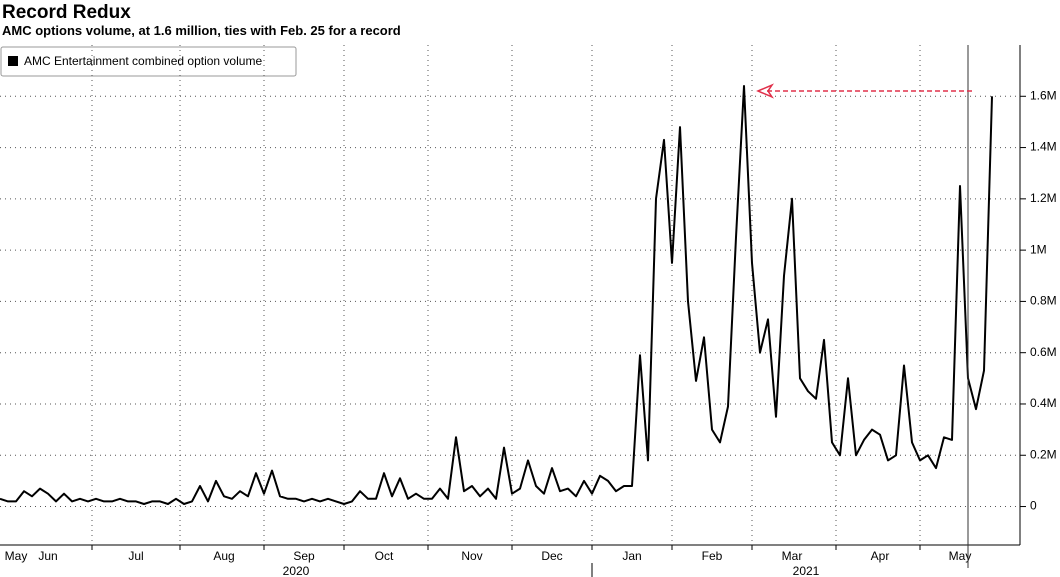  I want to click on record-arrowhead, so click(765, 91).